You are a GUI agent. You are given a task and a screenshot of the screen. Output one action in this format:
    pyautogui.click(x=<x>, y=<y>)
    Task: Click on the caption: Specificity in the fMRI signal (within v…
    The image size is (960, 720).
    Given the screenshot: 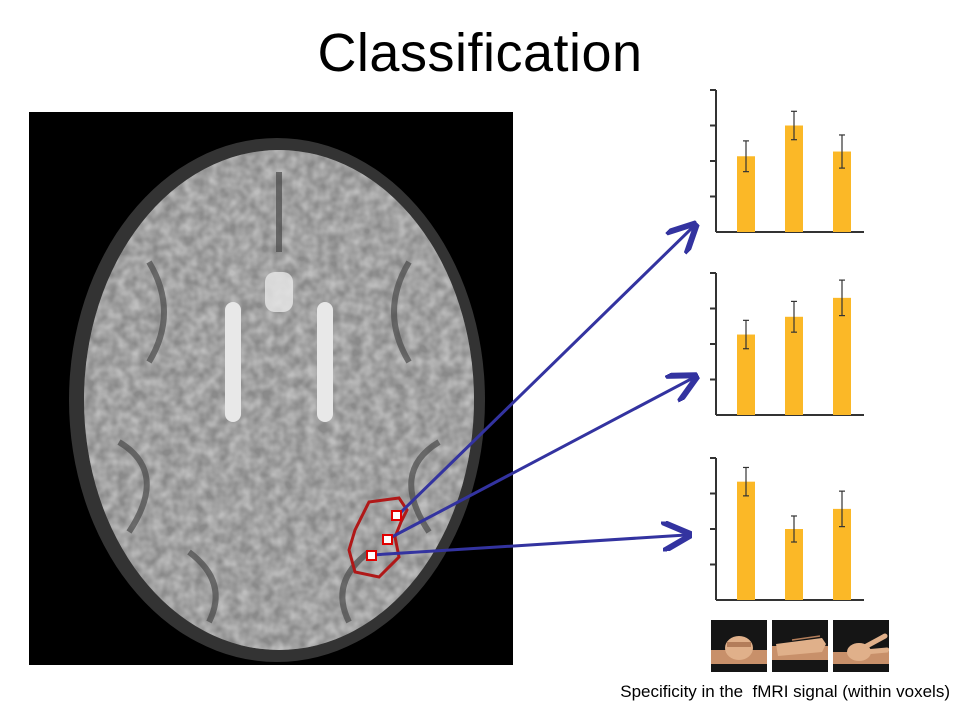 What is the action you would take?
    pyautogui.click(x=785, y=691)
    